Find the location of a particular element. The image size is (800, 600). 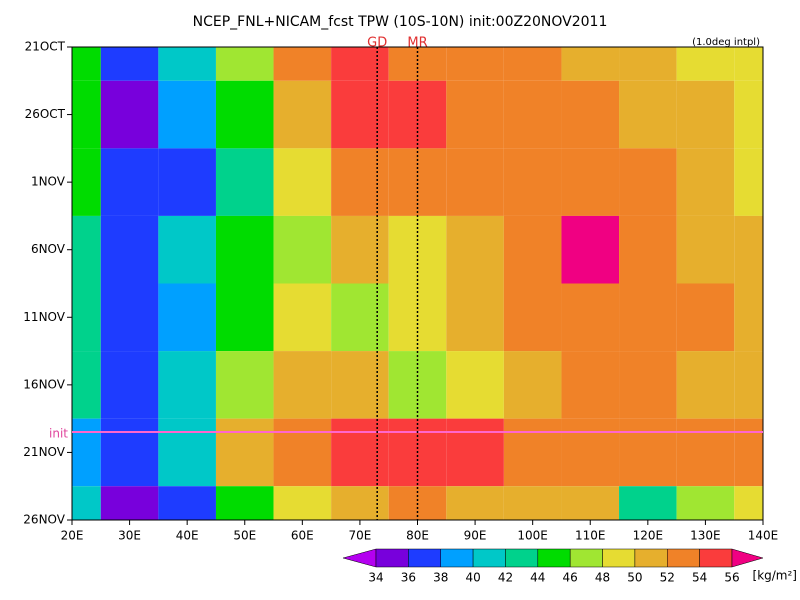

colorbar-unit: [kg/m²] is located at coordinates (775, 576).